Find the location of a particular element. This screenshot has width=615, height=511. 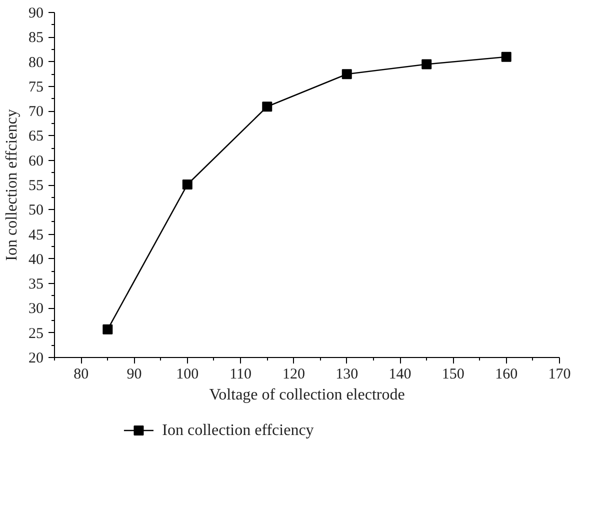

x-tick-label: 110 is located at coordinates (241, 374).